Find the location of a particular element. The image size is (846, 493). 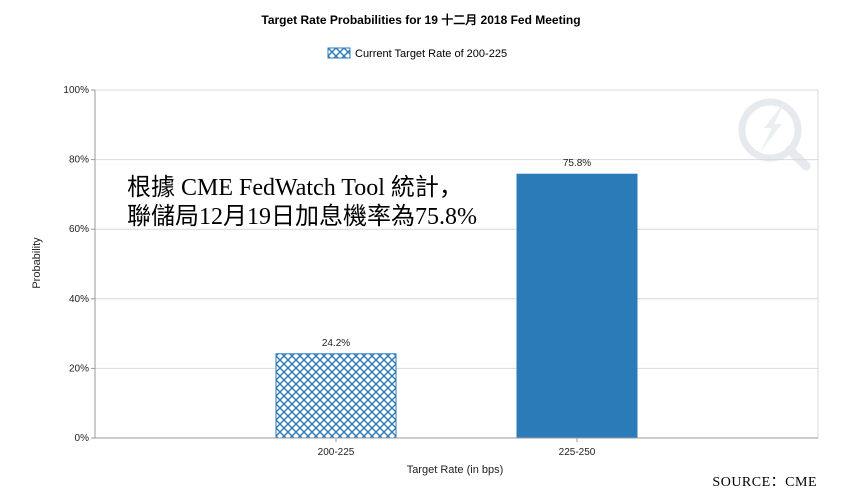

y-tick-label: 100% is located at coordinates (76, 90).